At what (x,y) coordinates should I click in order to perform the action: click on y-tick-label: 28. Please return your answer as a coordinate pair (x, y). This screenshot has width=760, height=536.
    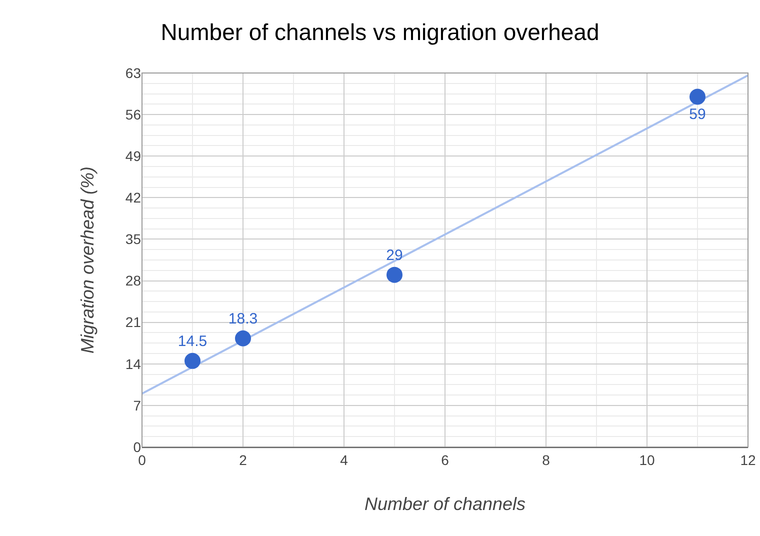
    Looking at the image, I should click on (133, 280).